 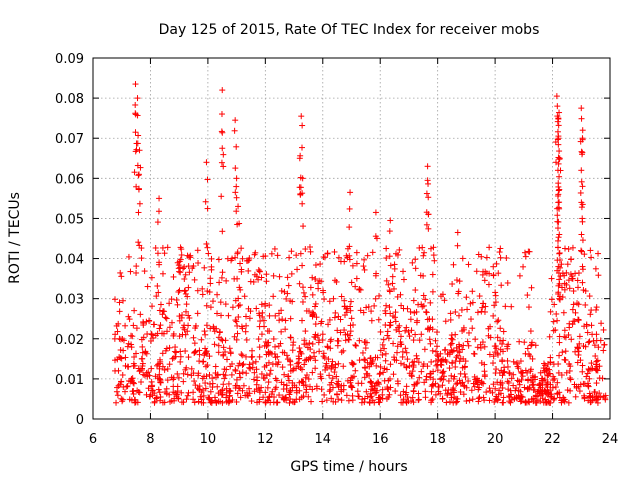 I want to click on x-tick-label: 6, so click(x=93, y=439).